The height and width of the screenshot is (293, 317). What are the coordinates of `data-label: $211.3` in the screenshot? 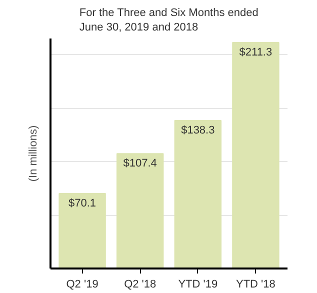 It's located at (255, 52).